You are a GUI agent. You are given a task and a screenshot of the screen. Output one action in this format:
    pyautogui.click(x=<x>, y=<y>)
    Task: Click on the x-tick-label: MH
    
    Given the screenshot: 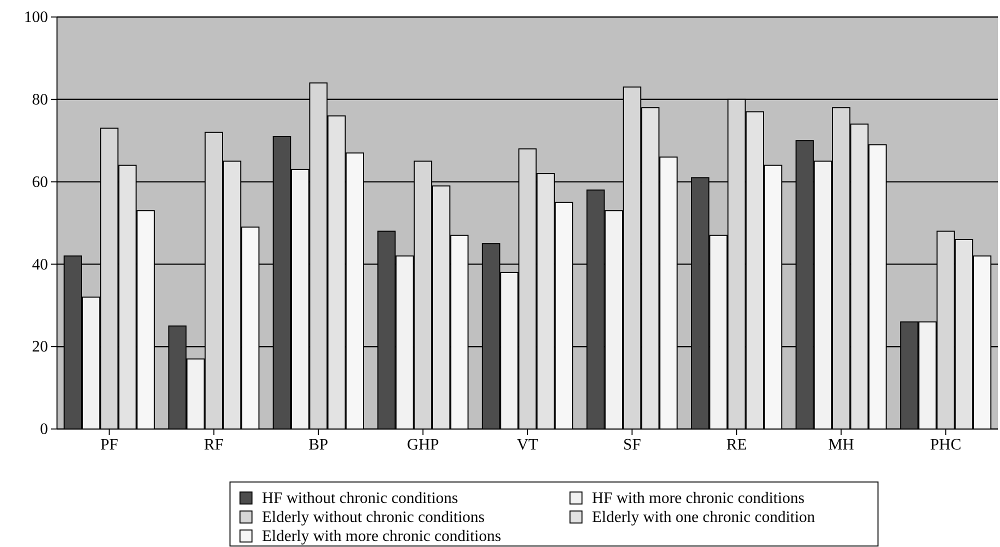 What is the action you would take?
    pyautogui.click(x=841, y=445)
    